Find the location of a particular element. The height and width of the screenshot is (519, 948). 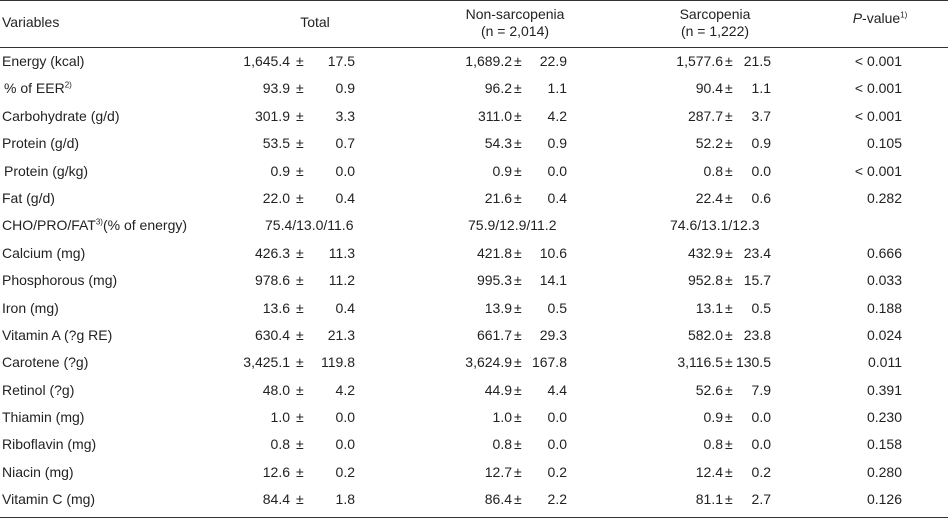

header-rule is located at coordinates (474, 47).